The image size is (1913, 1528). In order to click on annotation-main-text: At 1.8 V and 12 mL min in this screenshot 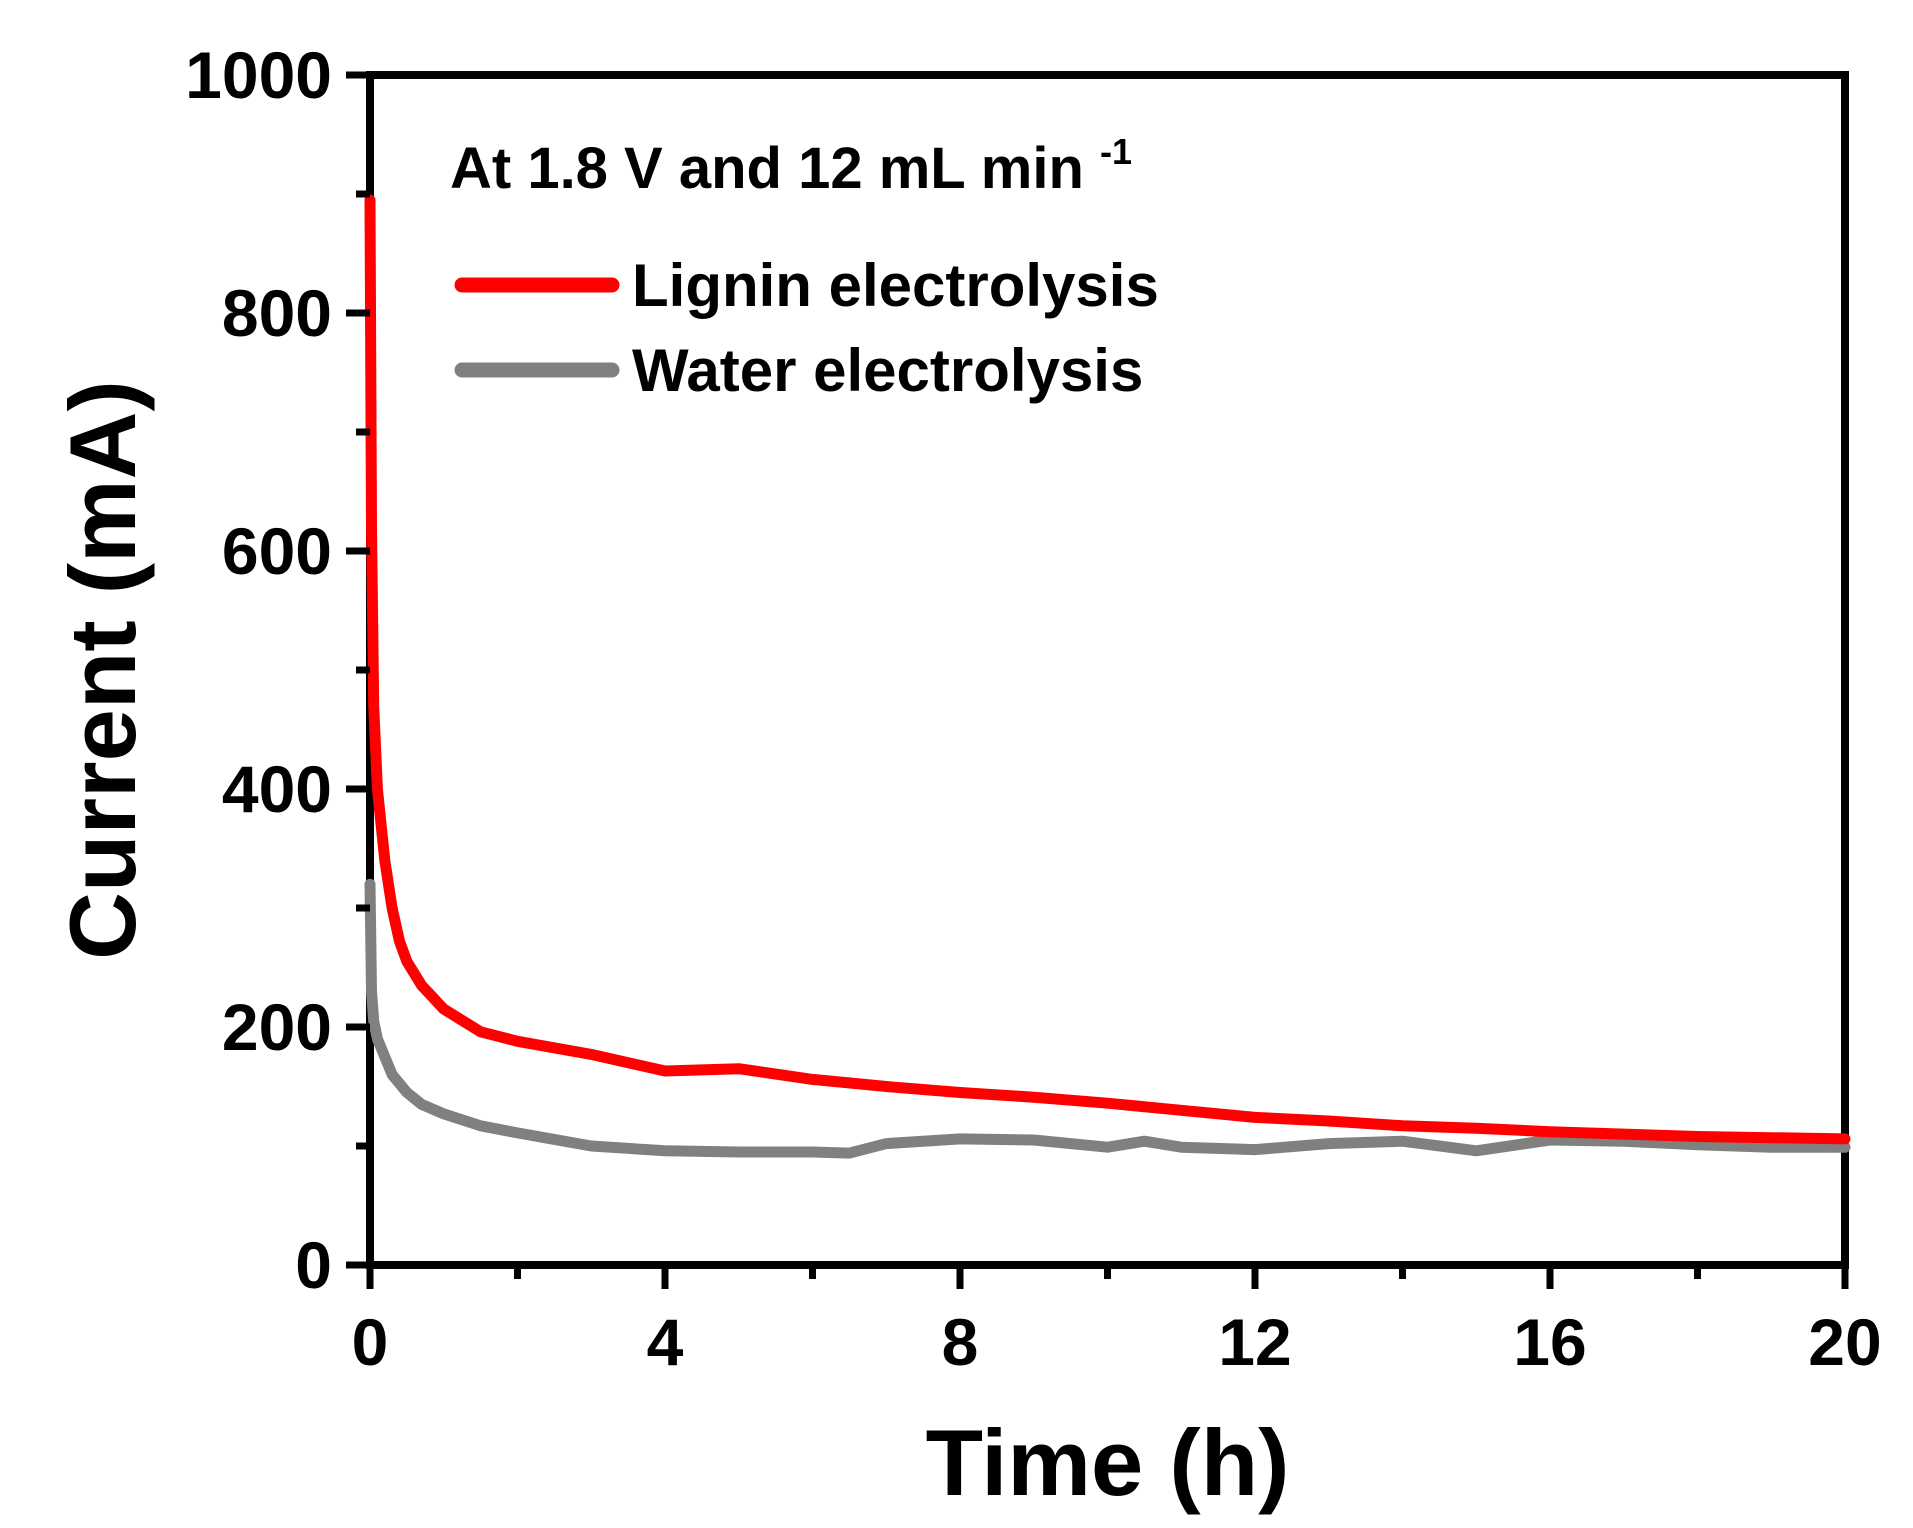, I will do `click(767, 168)`.